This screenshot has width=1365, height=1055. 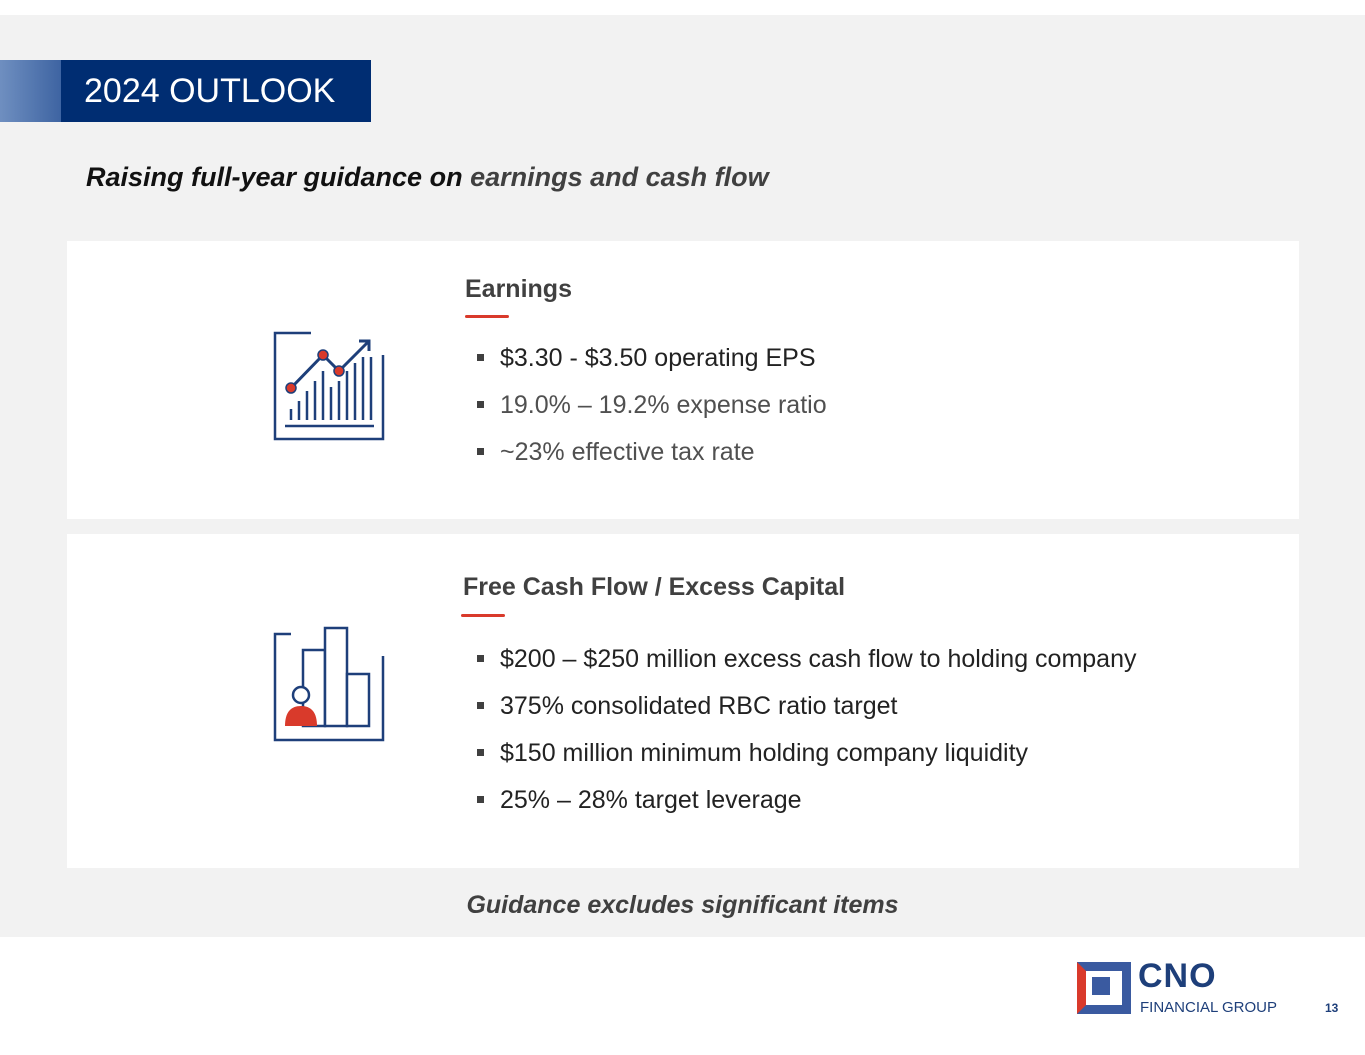 I want to click on page-number: 13, so click(x=1332, y=1008).